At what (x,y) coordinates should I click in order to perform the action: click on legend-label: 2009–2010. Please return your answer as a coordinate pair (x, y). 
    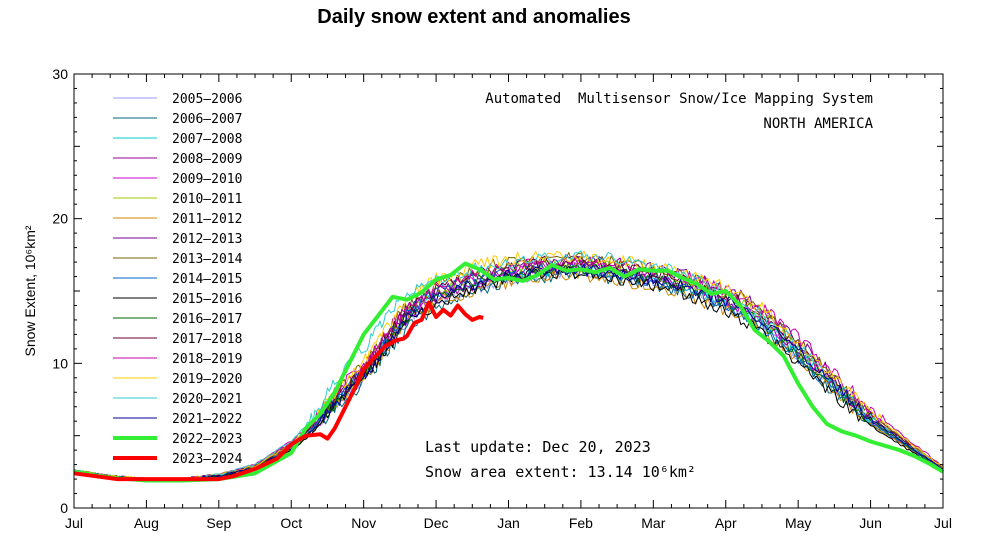
    Looking at the image, I should click on (207, 179).